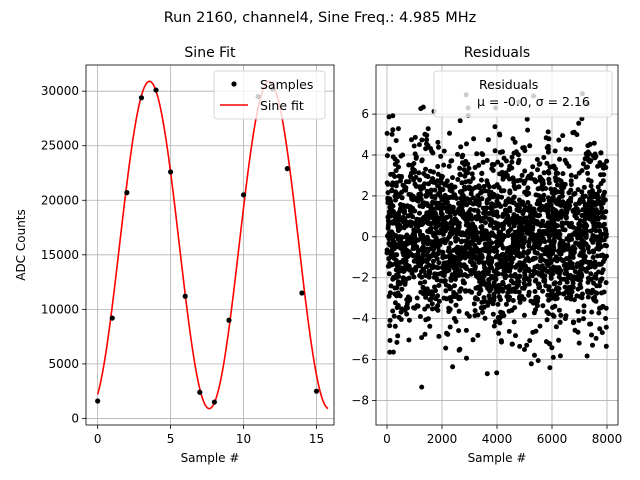  What do you see at coordinates (360, 400) in the screenshot?
I see `y-tick-label: −8` at bounding box center [360, 400].